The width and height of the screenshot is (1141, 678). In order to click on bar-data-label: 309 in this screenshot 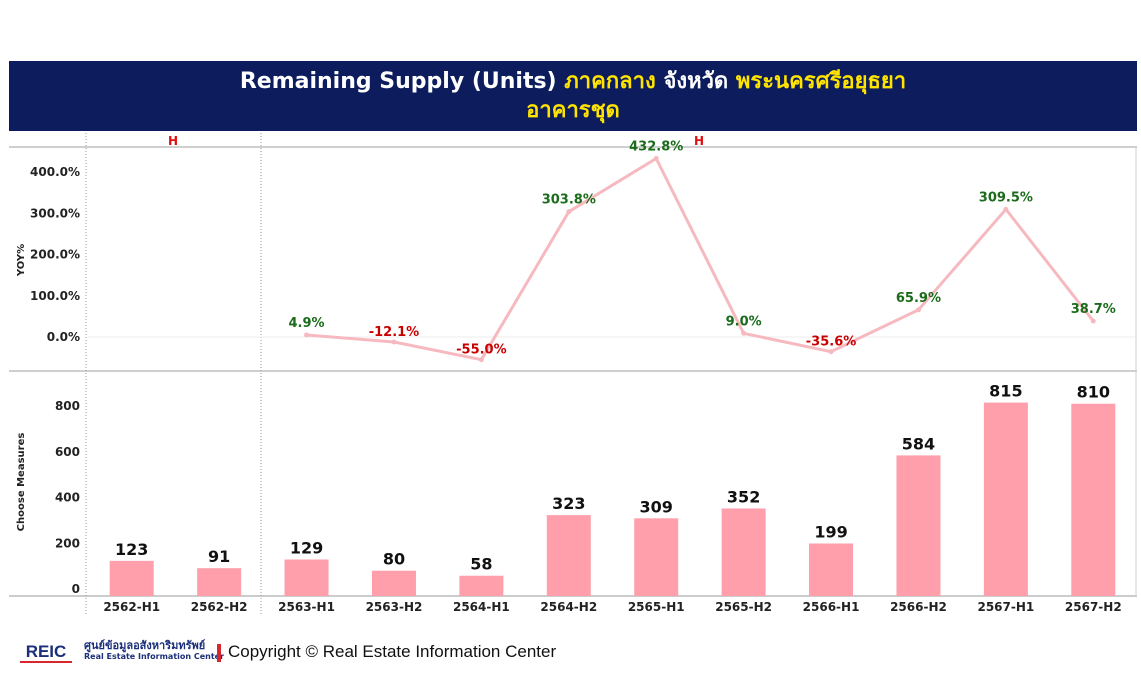, I will do `click(656, 506)`.